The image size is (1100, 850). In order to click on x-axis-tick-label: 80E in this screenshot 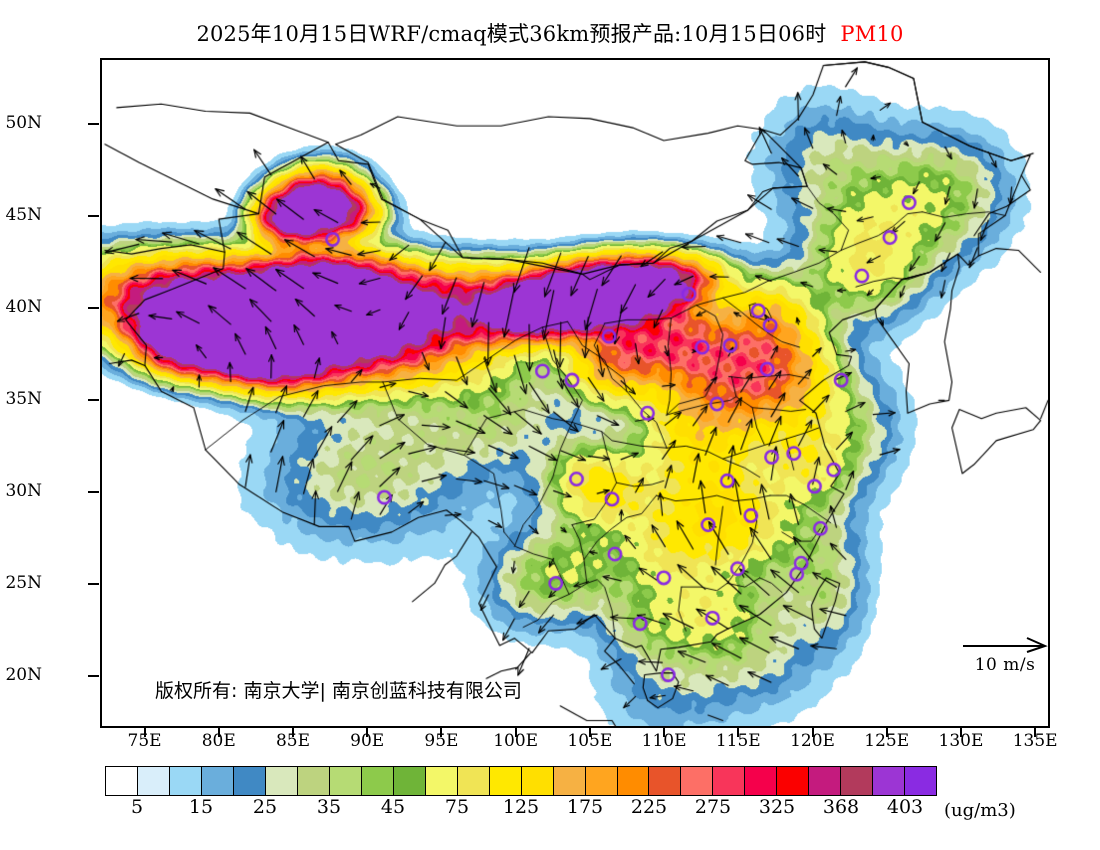, I will do `click(218, 741)`.